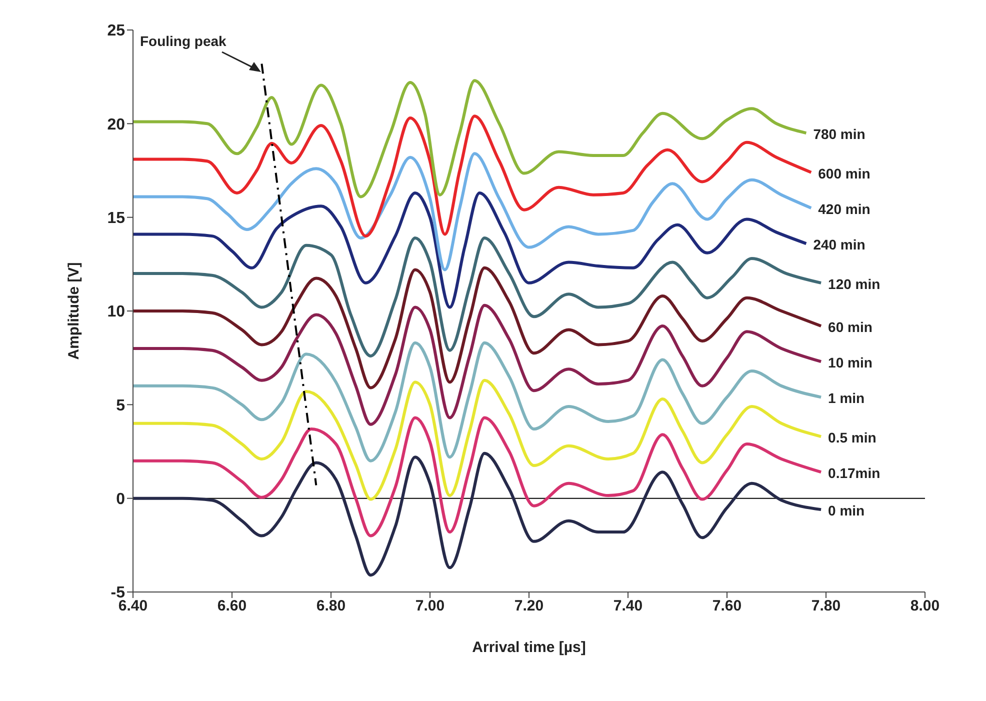  Describe the element at coordinates (73, 311) in the screenshot. I see `y-axis-title: Amplitude [V]` at that location.